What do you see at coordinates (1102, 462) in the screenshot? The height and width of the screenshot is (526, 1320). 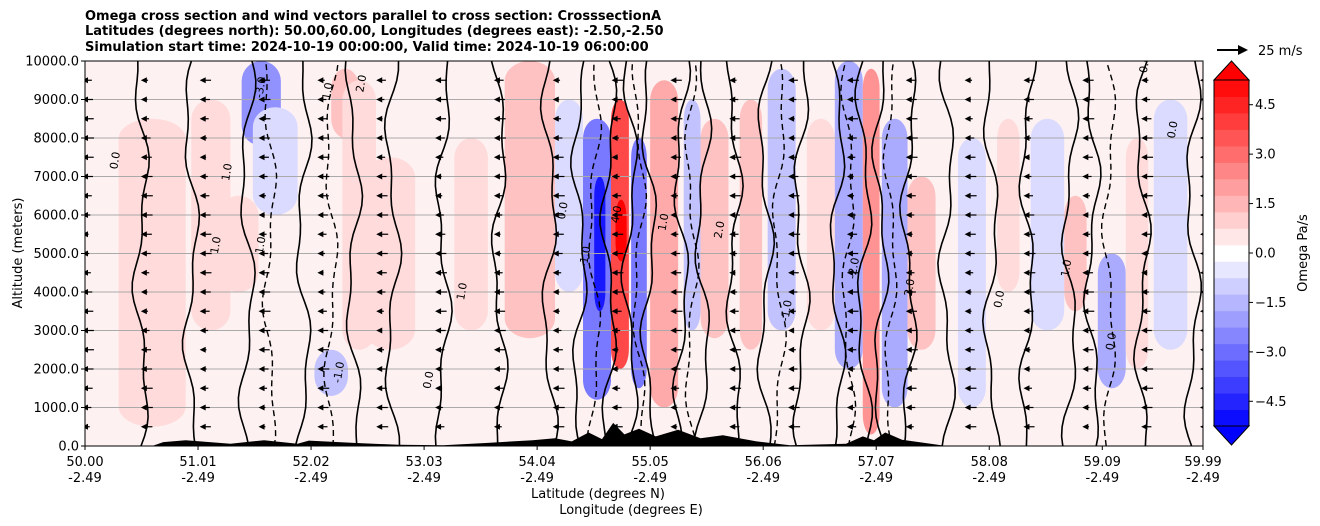 I see `x-tick-label-latitude: 59.09` at bounding box center [1102, 462].